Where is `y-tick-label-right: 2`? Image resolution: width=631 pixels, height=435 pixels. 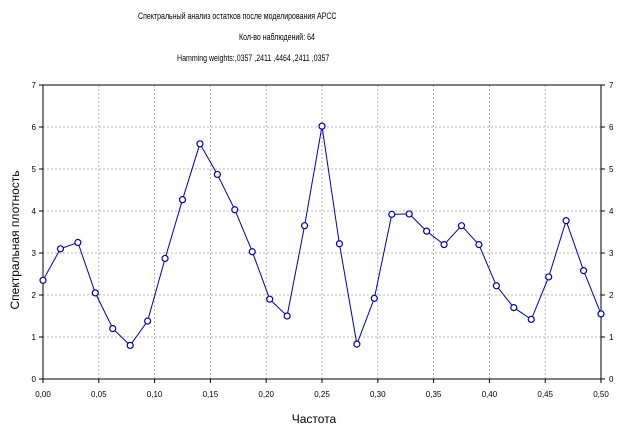 y-tick-label-right: 2 is located at coordinates (611, 295).